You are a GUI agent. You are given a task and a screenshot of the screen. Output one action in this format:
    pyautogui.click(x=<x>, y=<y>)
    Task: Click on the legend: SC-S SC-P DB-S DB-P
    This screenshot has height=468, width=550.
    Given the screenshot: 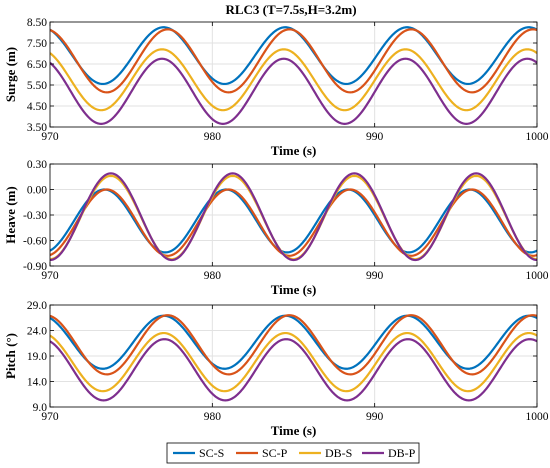 What is the action you would take?
    pyautogui.click(x=293, y=453)
    